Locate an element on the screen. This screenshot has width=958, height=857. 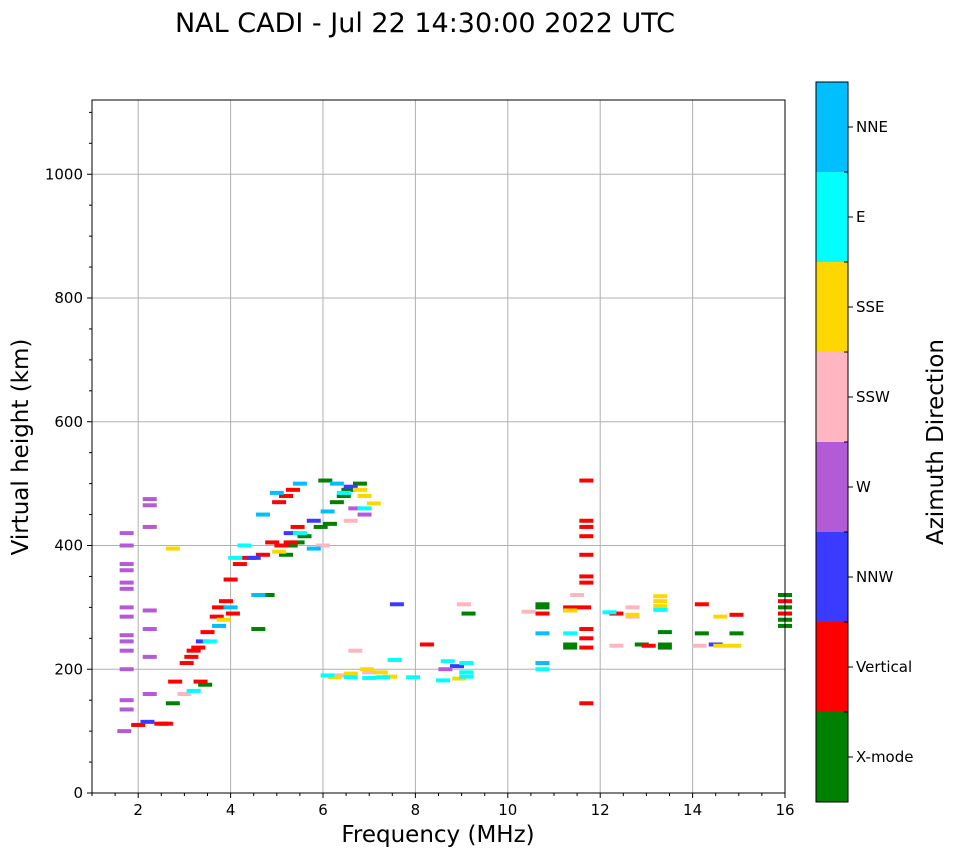
x-tick-label: 12 is located at coordinates (600, 810).